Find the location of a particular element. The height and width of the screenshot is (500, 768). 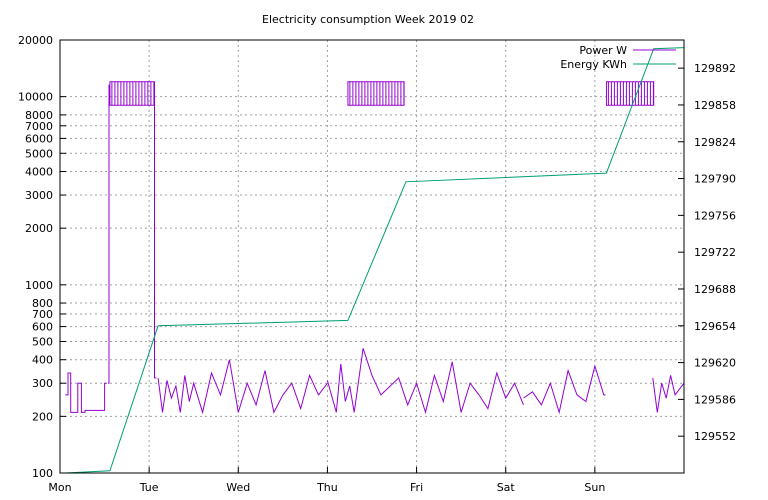

y-tick-label-left: 8000 is located at coordinates (39, 115).